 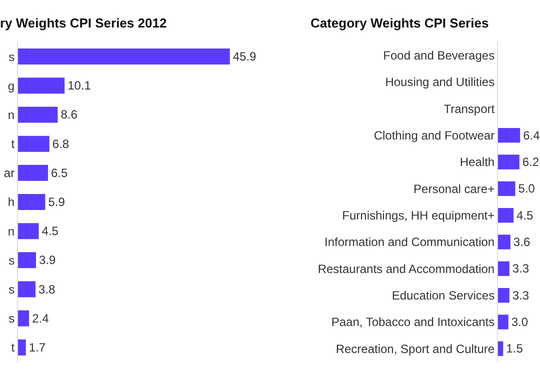 What do you see at coordinates (244, 57) in the screenshot?
I see `data-label: 45.9` at bounding box center [244, 57].